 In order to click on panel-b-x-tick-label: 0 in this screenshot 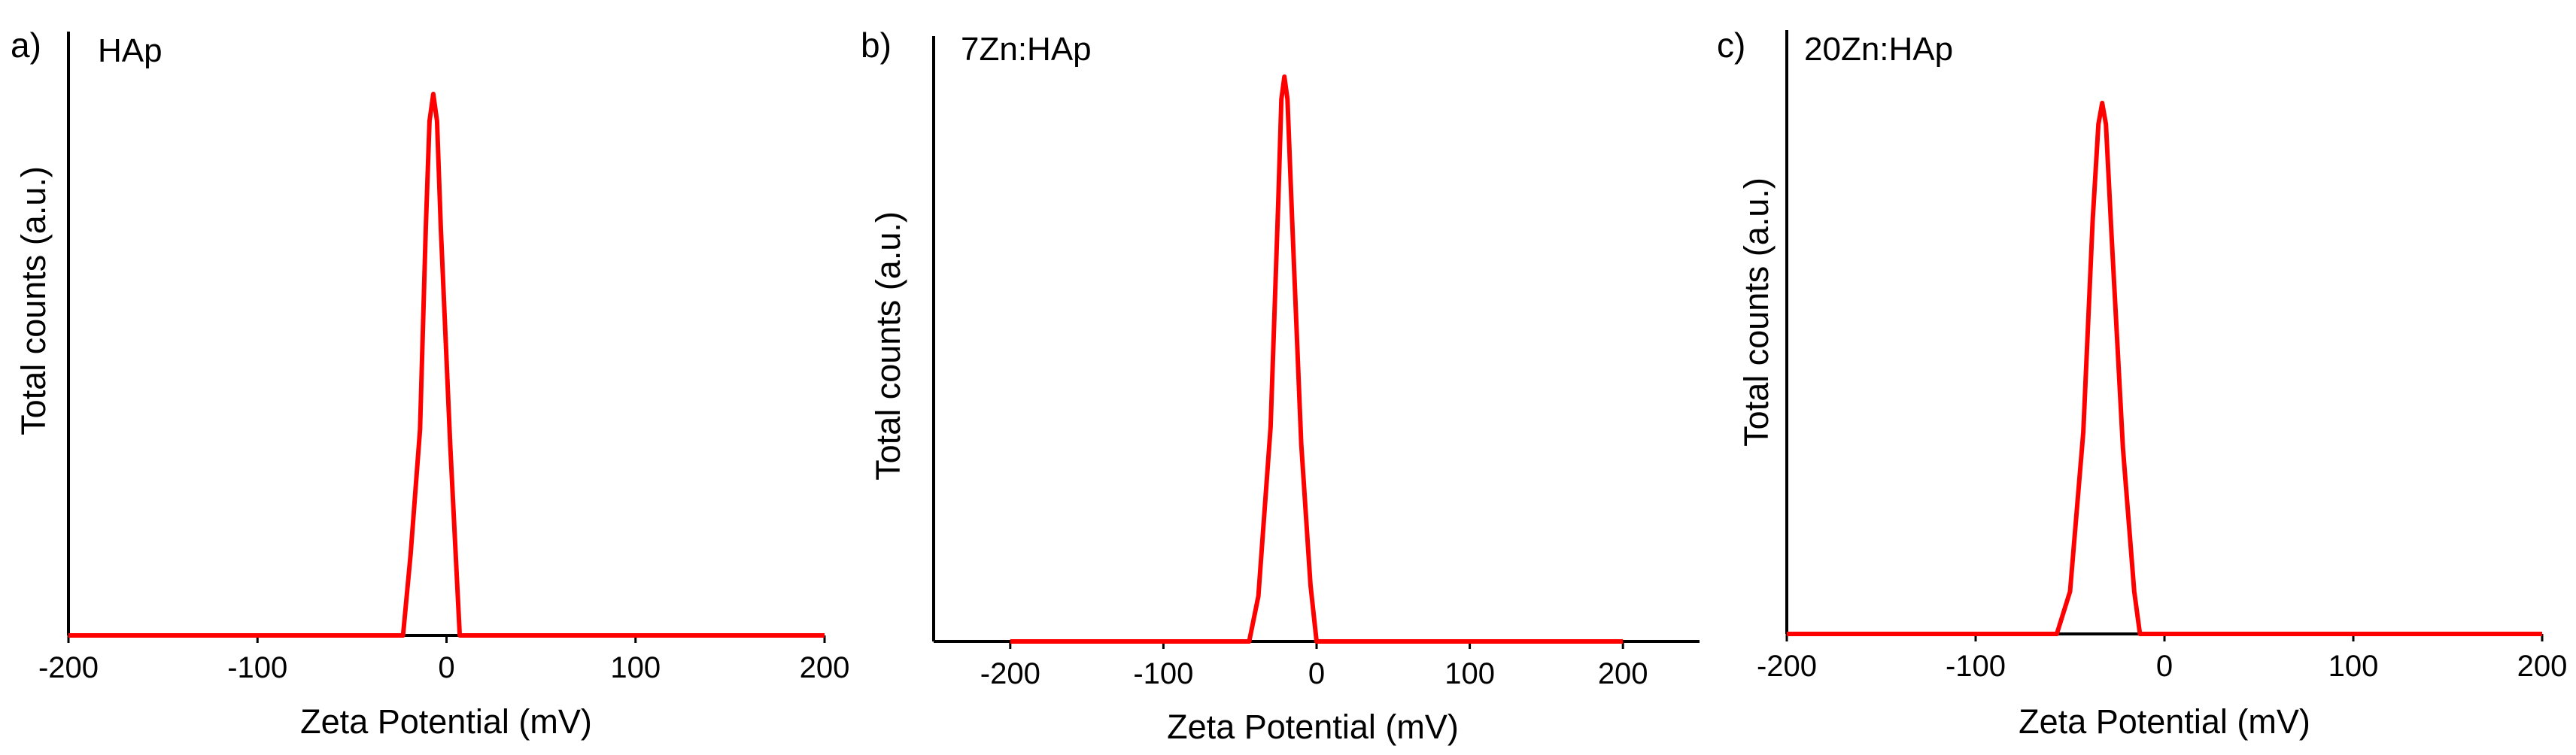, I will do `click(1317, 673)`.